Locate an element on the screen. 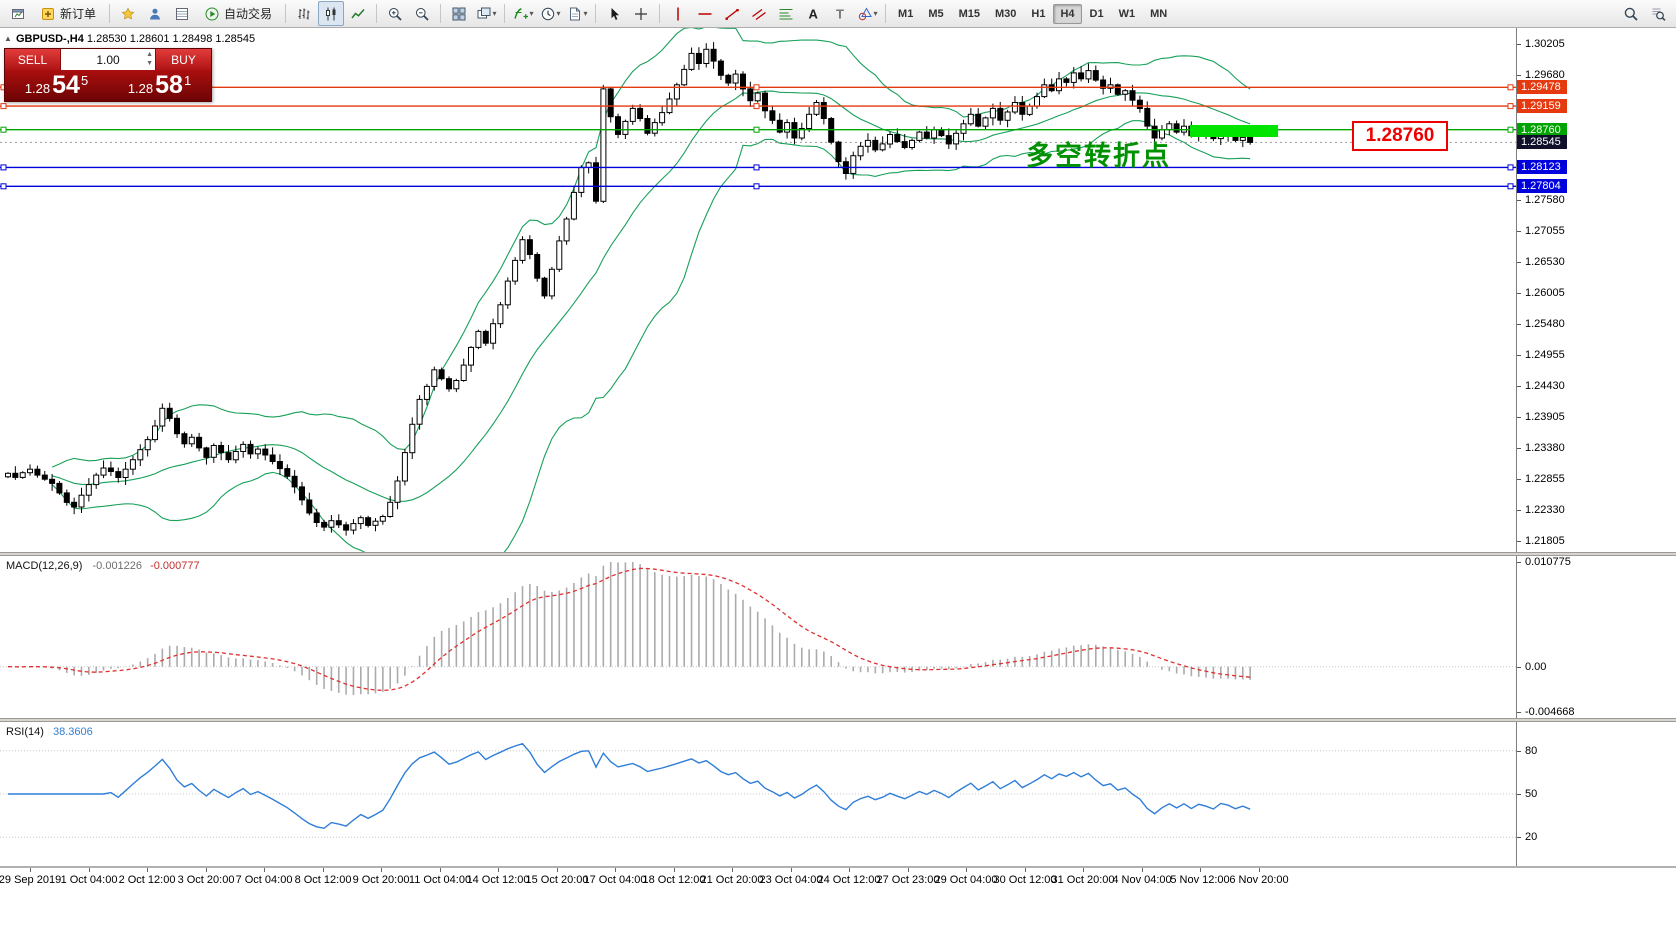  tf-d1: D1 is located at coordinates (1096, 13).